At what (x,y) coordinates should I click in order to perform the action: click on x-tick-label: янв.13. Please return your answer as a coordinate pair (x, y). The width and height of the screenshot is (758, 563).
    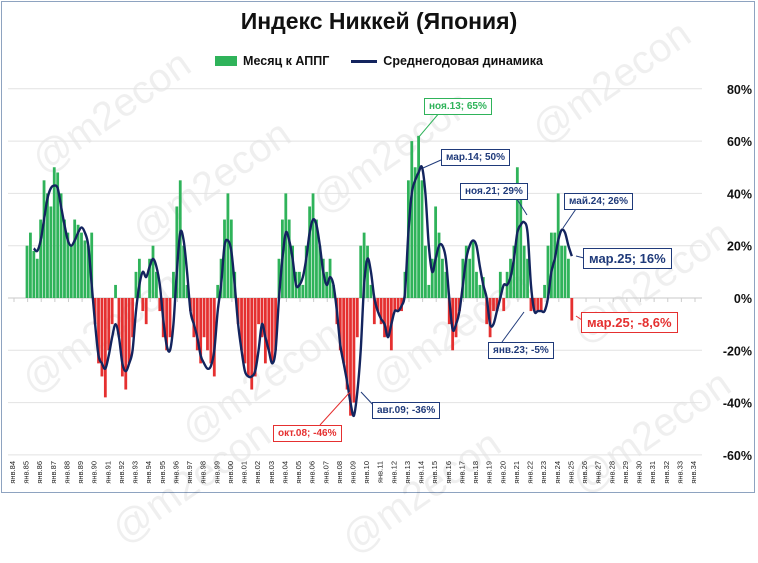
    Looking at the image, I should click on (407, 472).